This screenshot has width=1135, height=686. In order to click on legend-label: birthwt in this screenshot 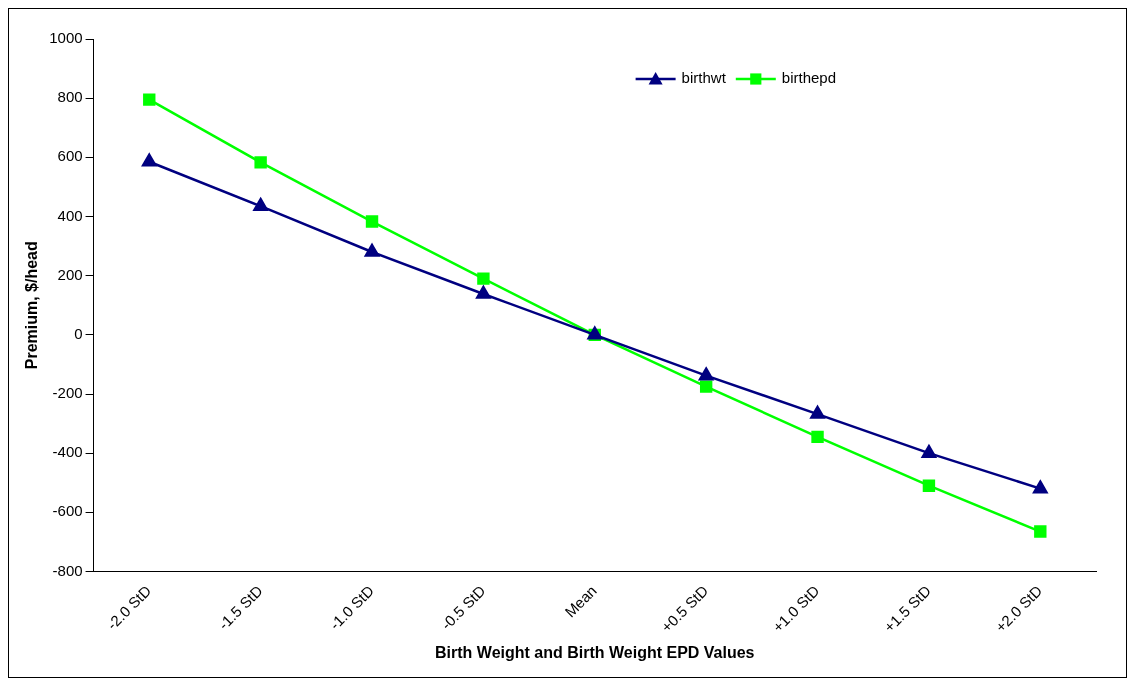, I will do `click(704, 78)`.